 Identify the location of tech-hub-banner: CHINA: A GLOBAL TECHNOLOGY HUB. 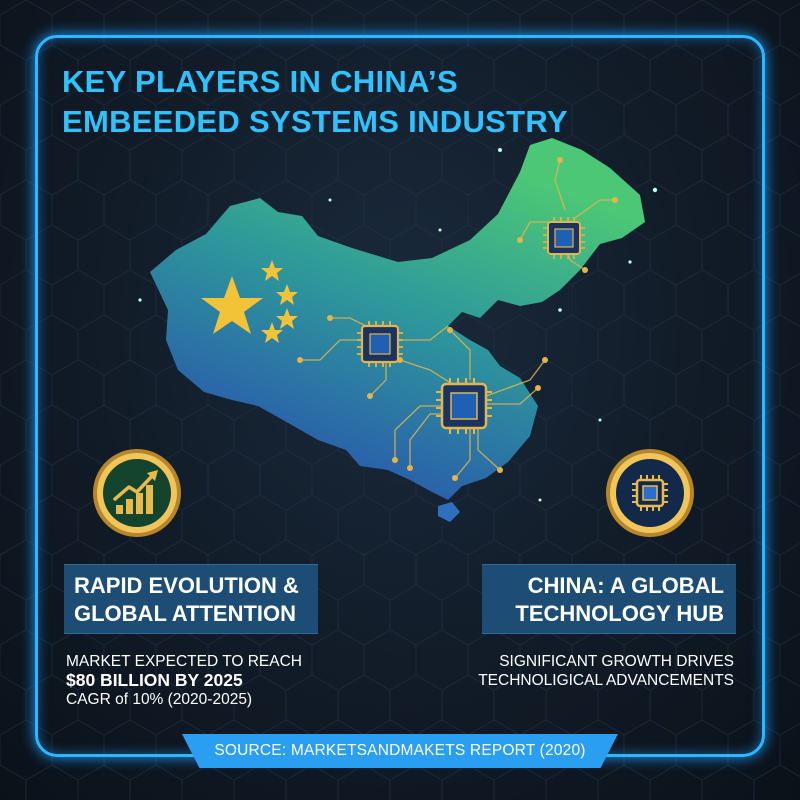
(609, 599).